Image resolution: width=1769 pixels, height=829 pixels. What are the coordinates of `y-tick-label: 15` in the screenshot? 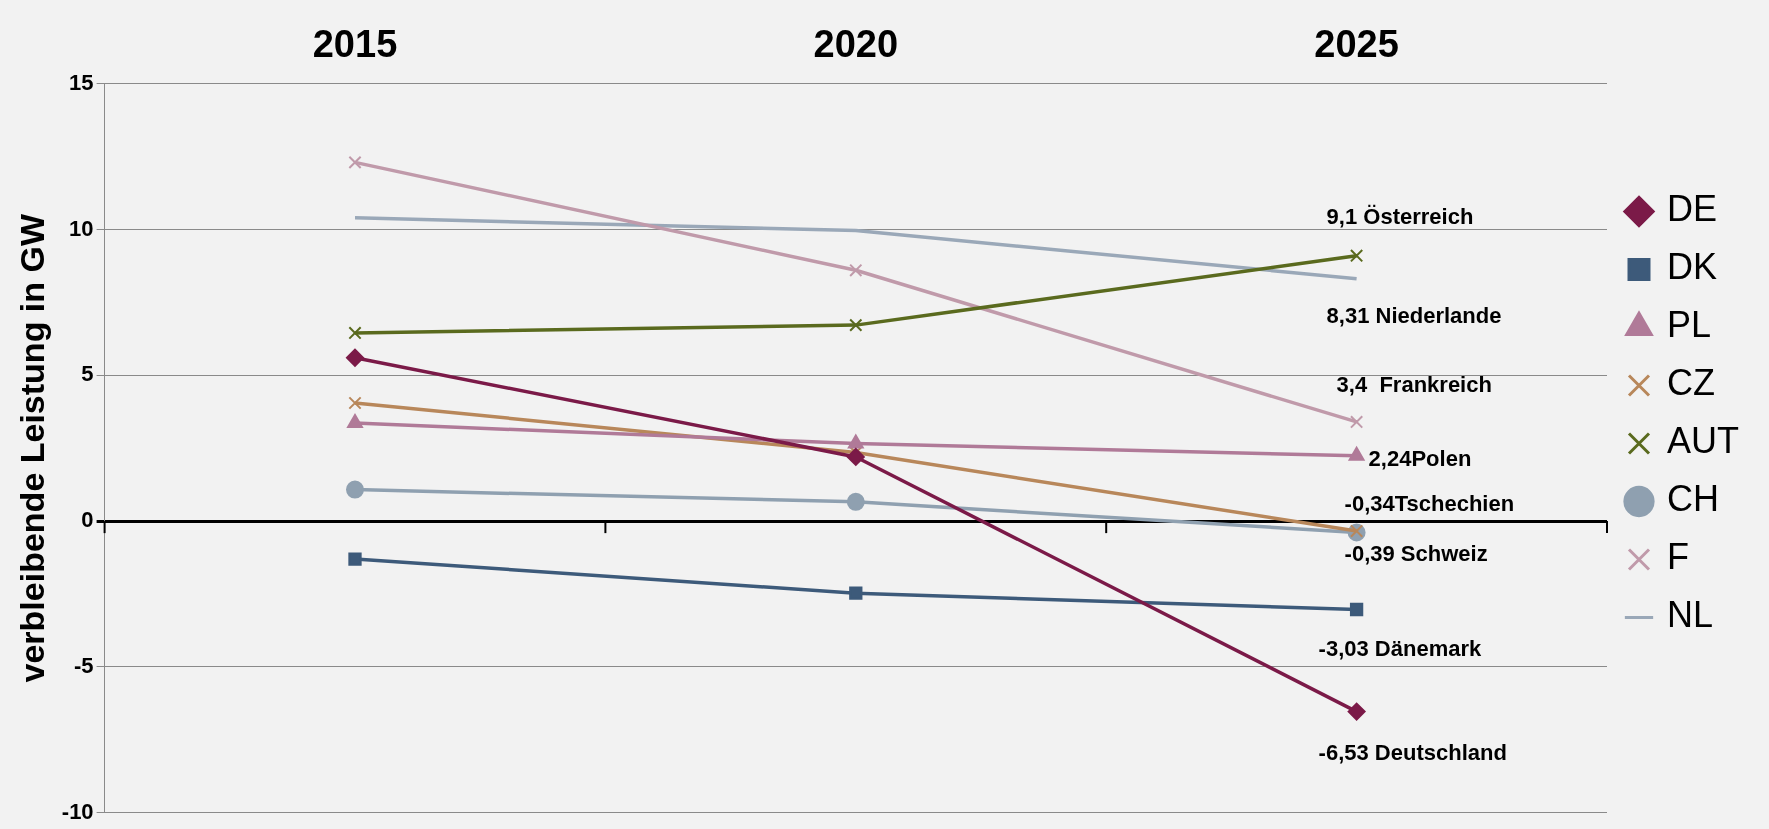 It's located at (81, 82).